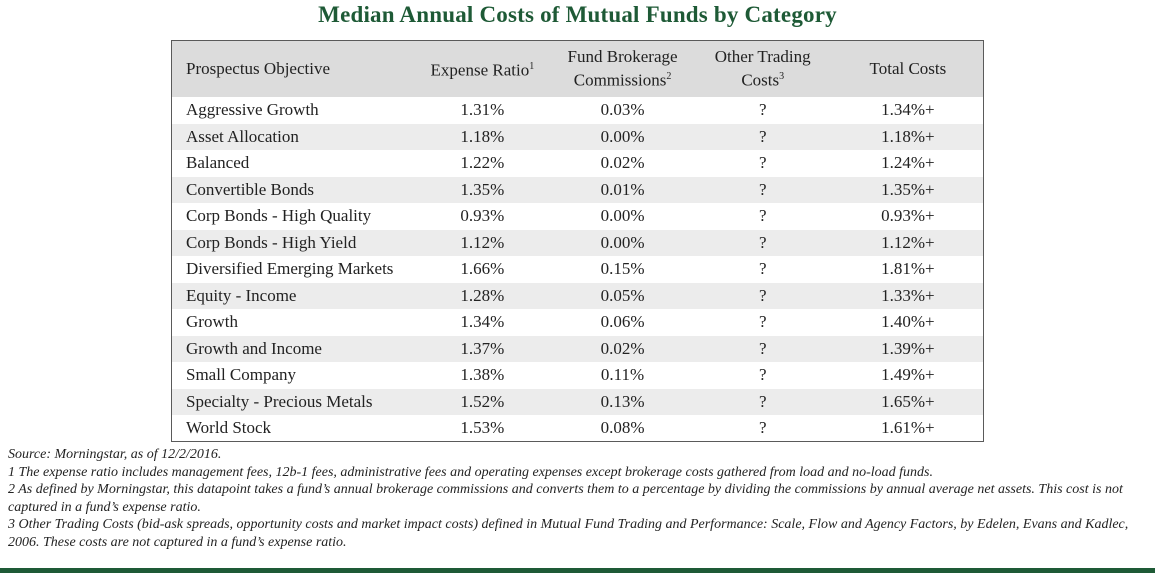  I want to click on brokerage-commissions-cell: 0.03%, so click(622, 110).